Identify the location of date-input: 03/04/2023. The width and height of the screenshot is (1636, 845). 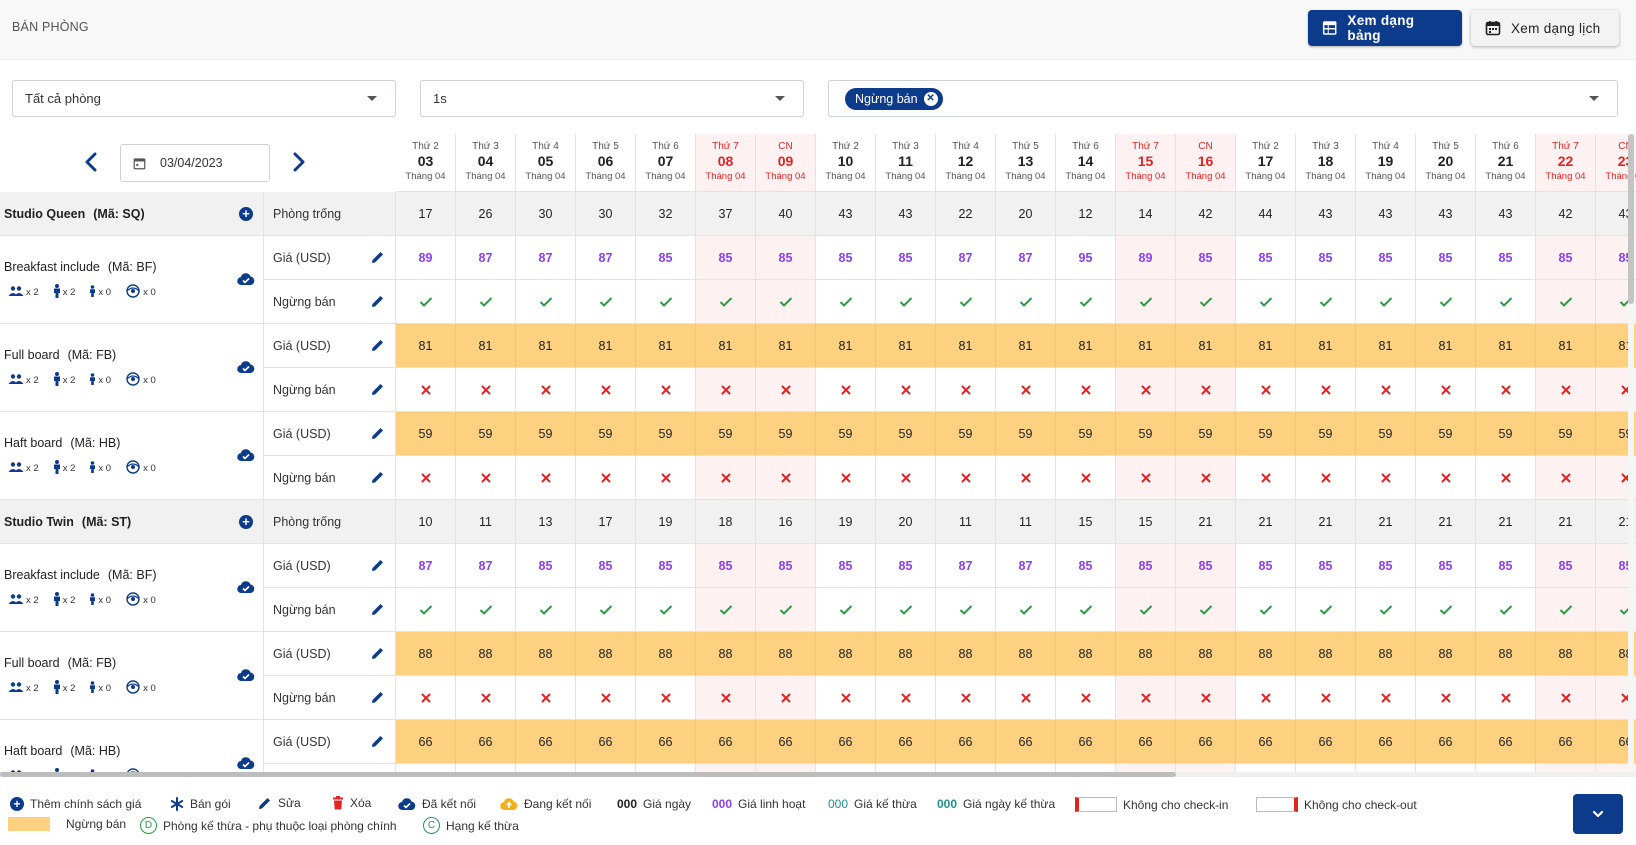
(195, 163).